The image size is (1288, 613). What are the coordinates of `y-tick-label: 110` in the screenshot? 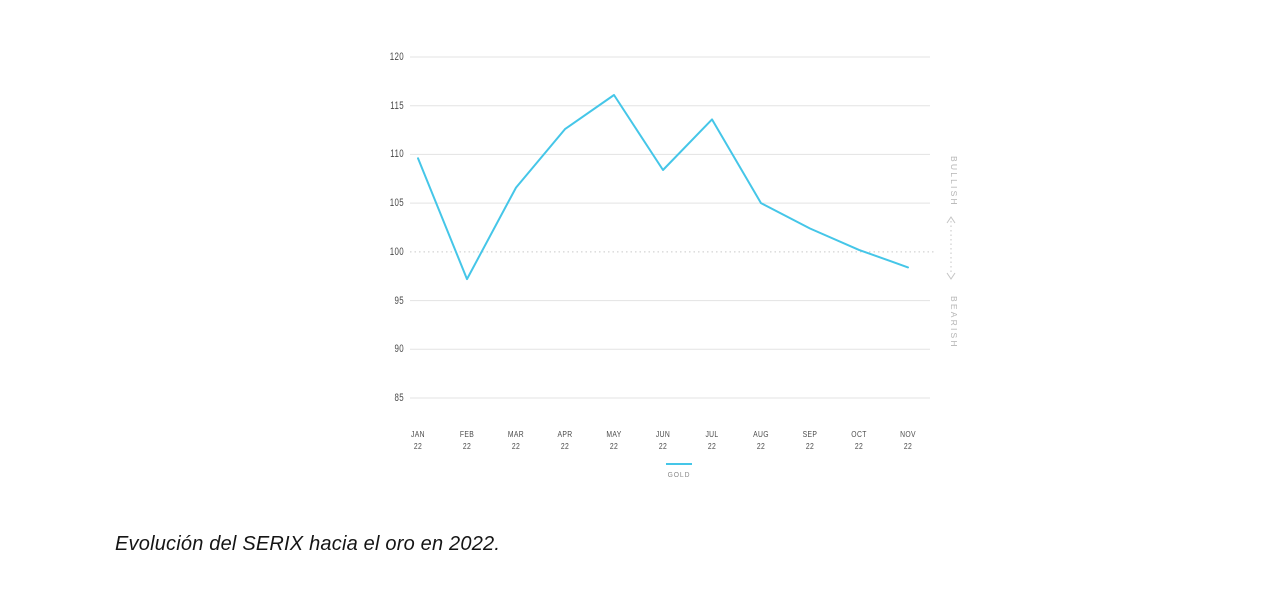 It's located at (397, 154).